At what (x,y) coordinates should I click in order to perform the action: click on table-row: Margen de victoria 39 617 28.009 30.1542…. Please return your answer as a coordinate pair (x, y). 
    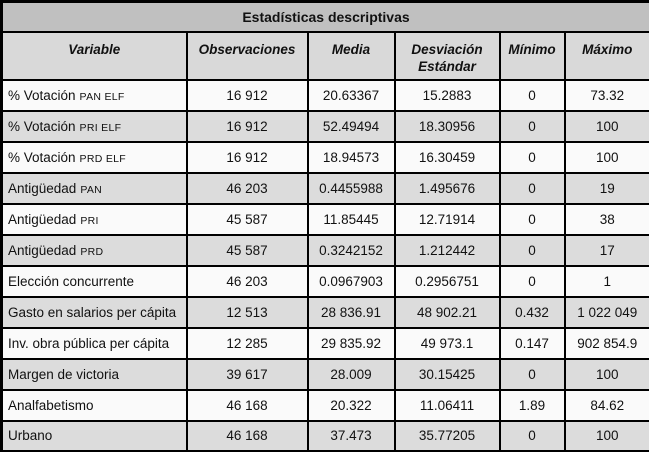
    Looking at the image, I should click on (324, 374).